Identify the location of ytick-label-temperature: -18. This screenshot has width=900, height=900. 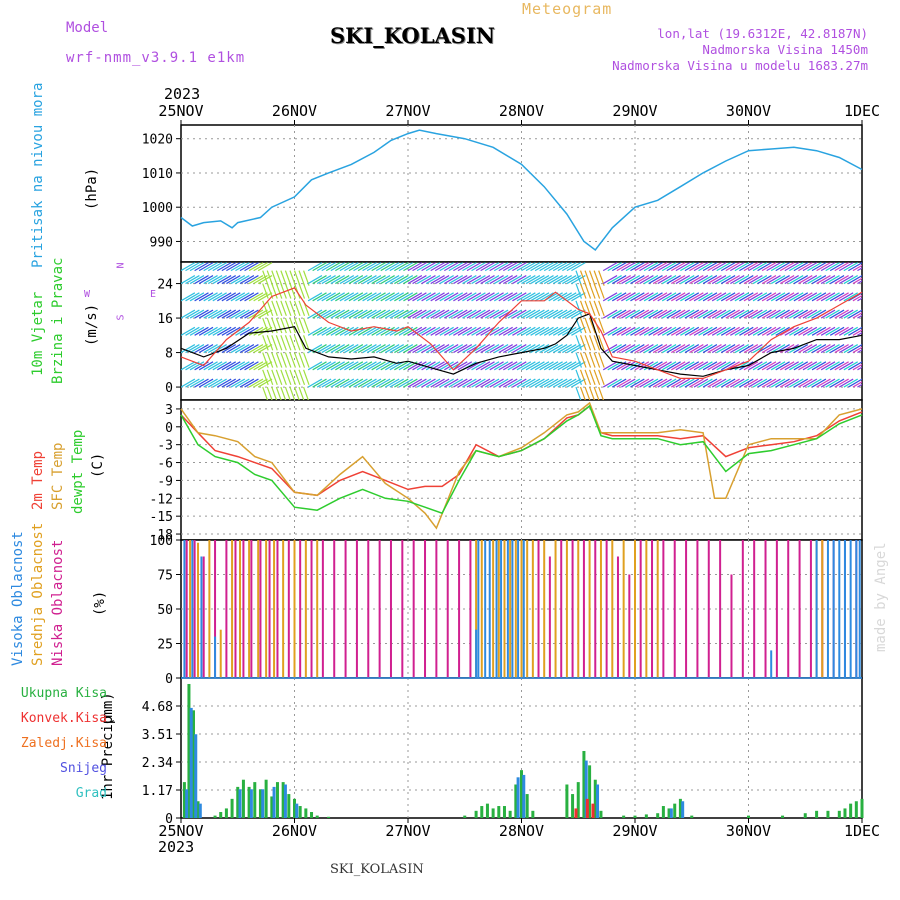
(161, 535).